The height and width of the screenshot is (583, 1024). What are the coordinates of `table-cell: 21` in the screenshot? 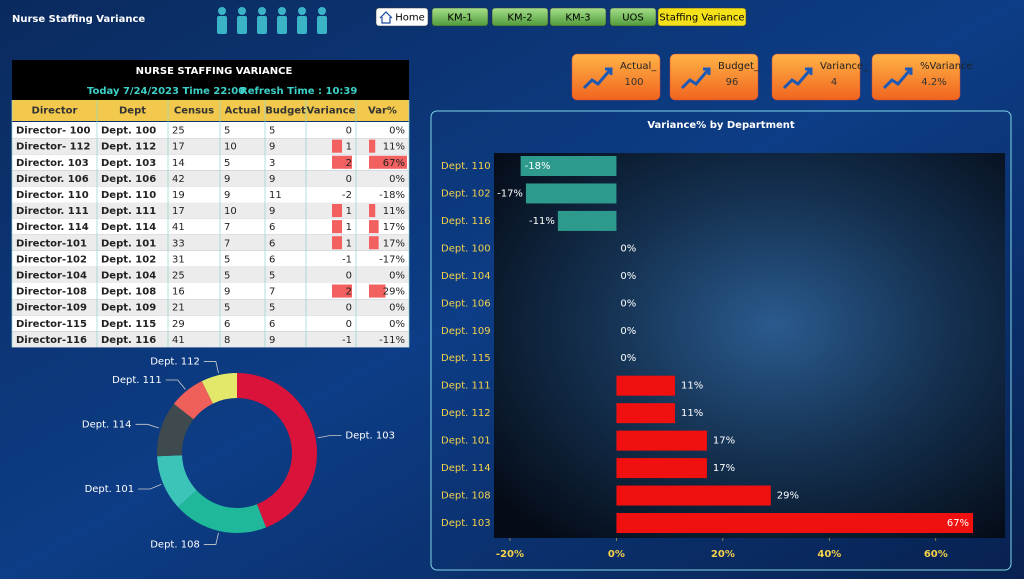 It's located at (178, 308).